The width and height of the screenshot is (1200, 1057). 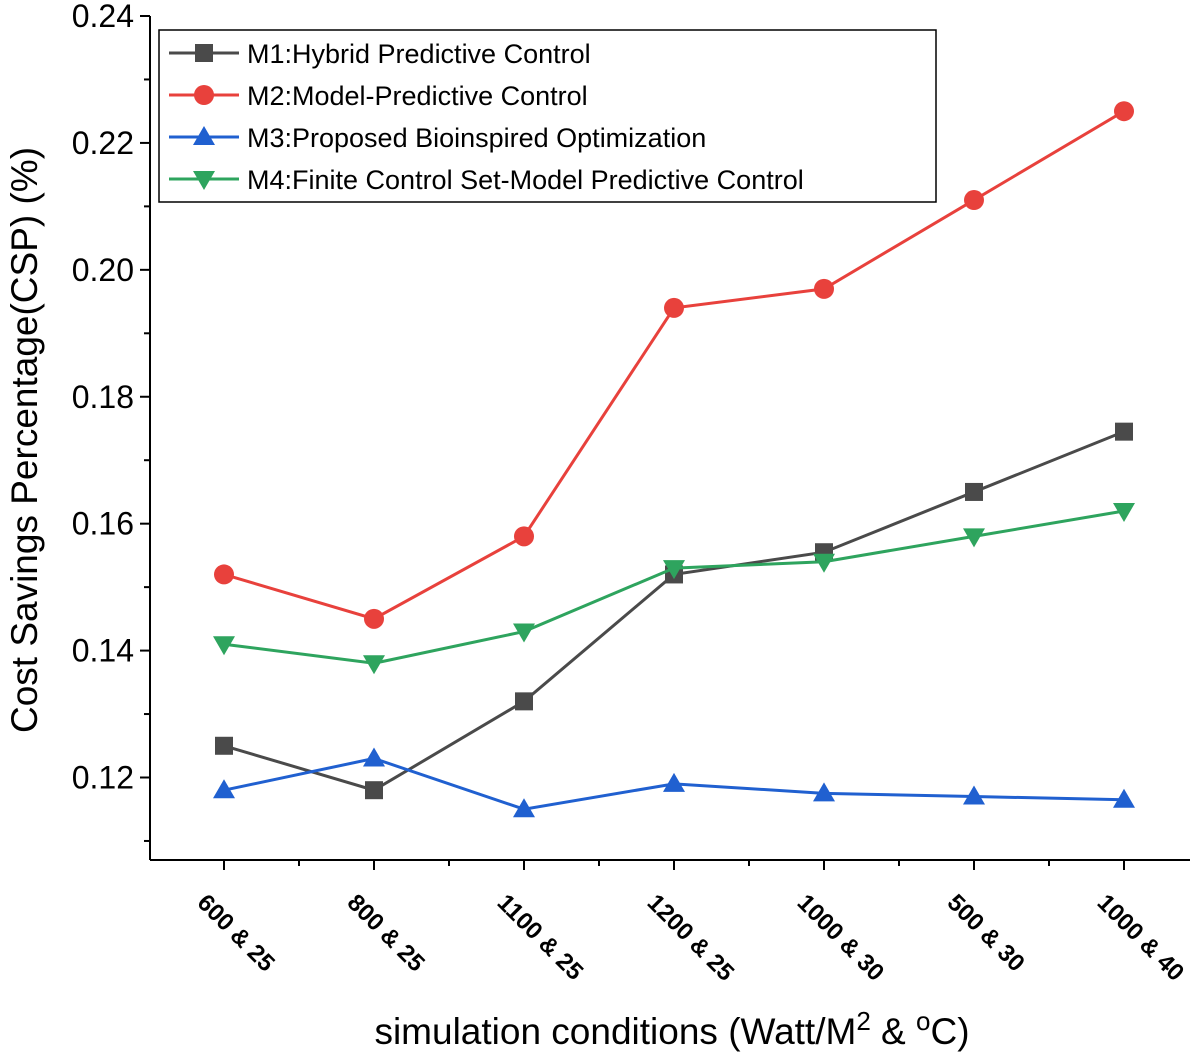 I want to click on x-tick-label: 1000 & 40, so click(x=1140, y=937).